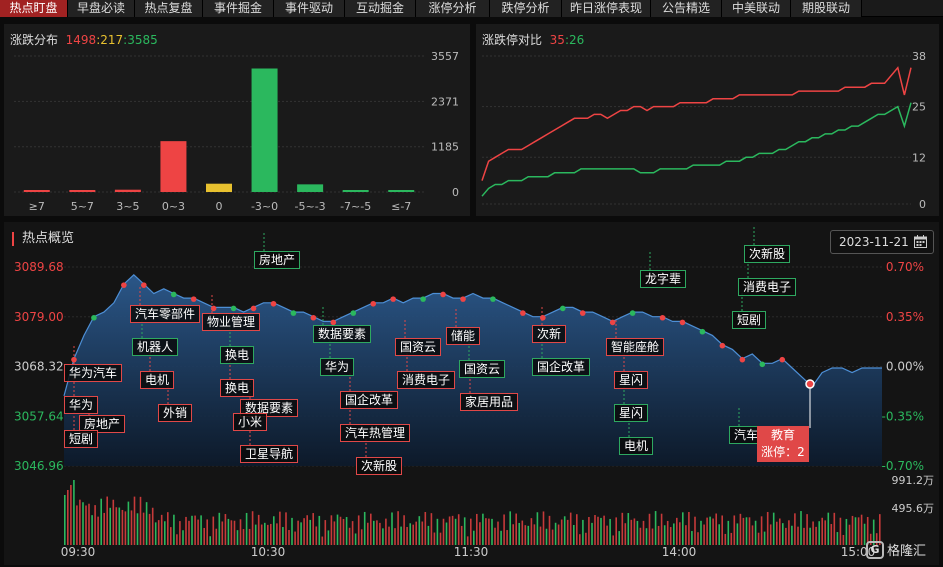 Image resolution: width=943 pixels, height=567 pixels. I want to click on hot-tag: 汽车零部件, so click(165, 314).